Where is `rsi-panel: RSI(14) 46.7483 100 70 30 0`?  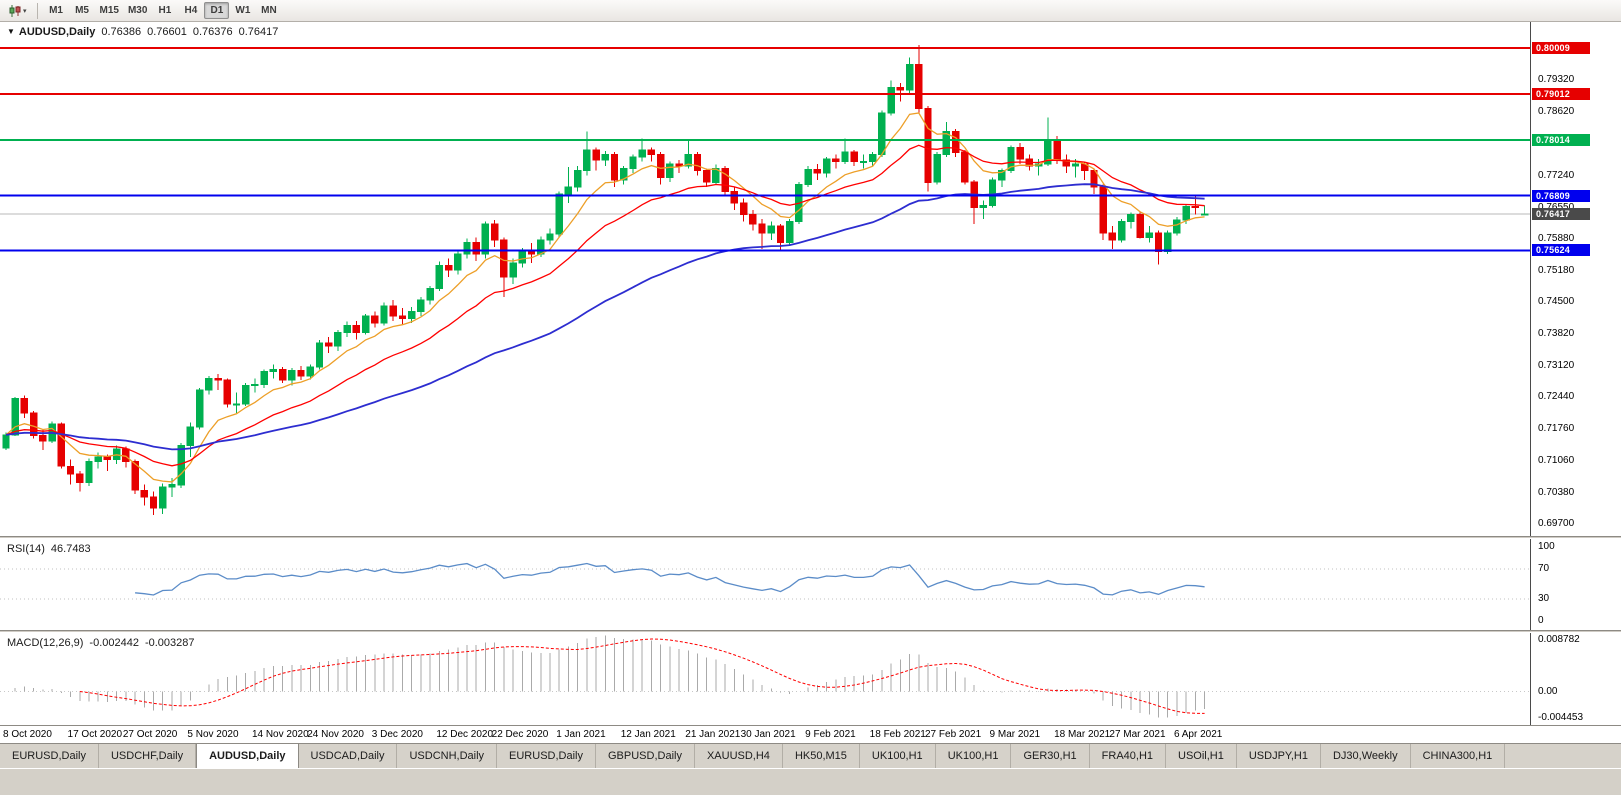
rsi-panel: RSI(14) 46.7483 100 70 30 0 is located at coordinates (810, 584).